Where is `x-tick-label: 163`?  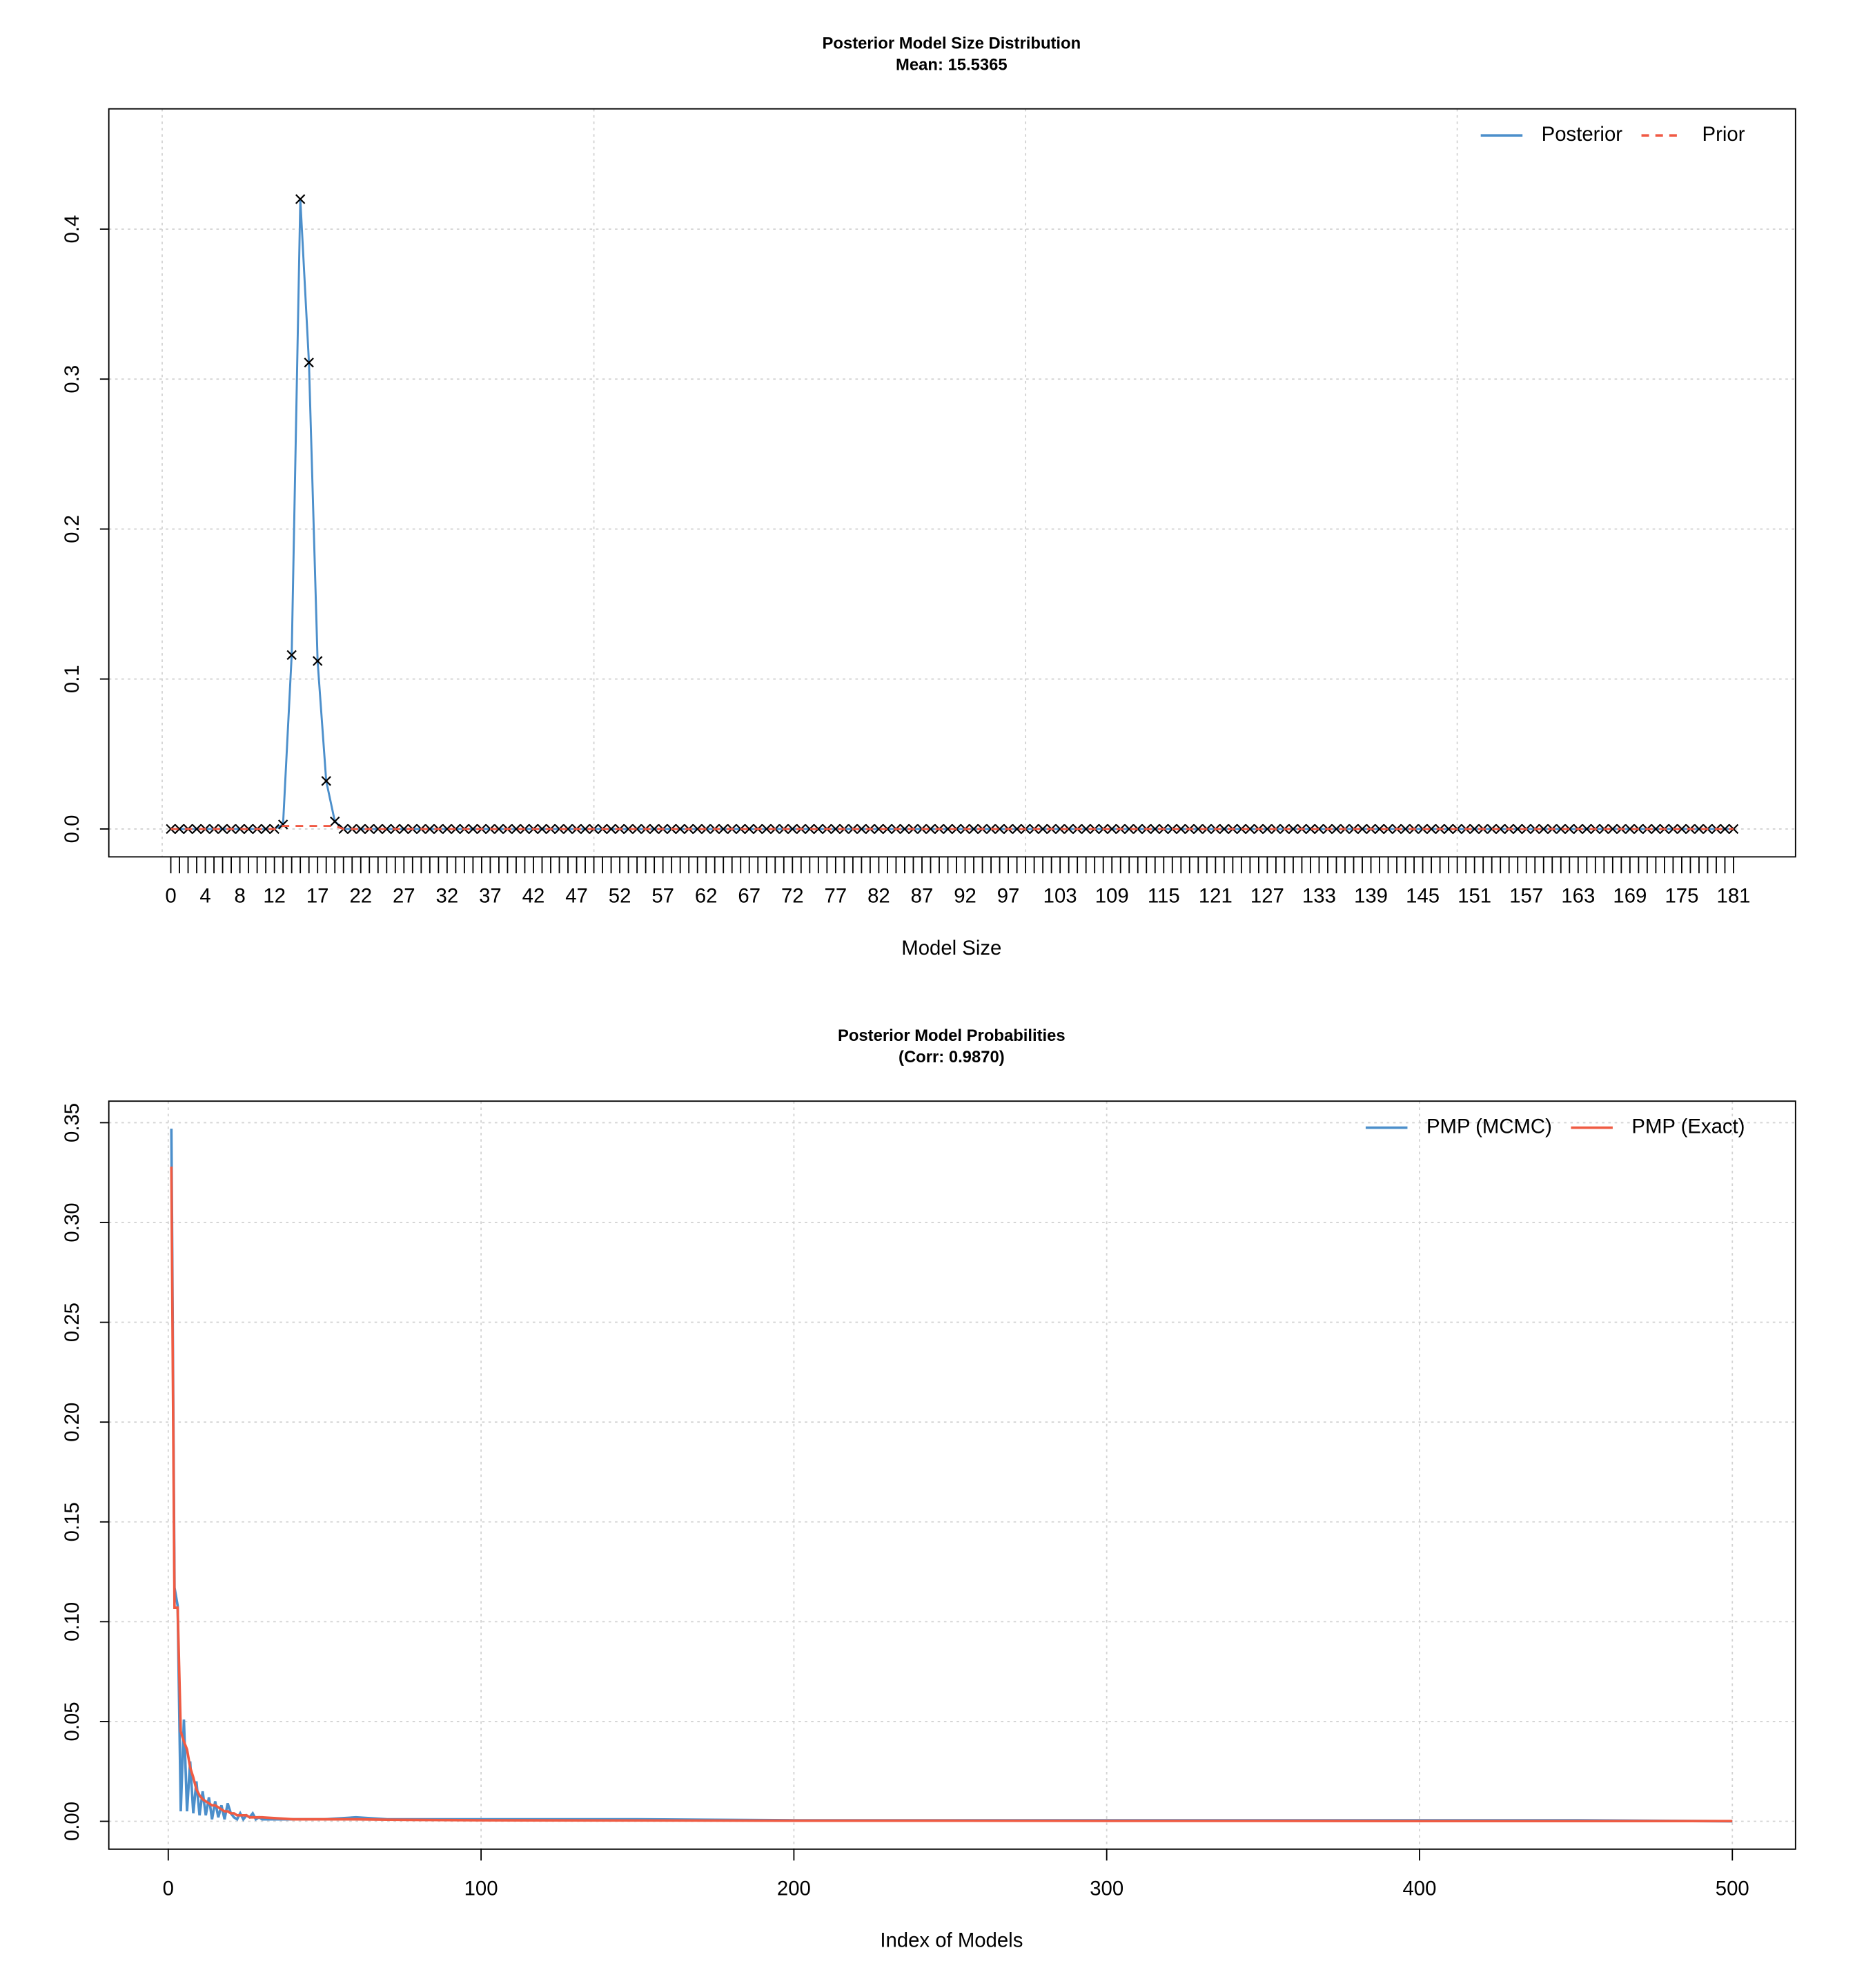
x-tick-label: 163 is located at coordinates (1578, 896).